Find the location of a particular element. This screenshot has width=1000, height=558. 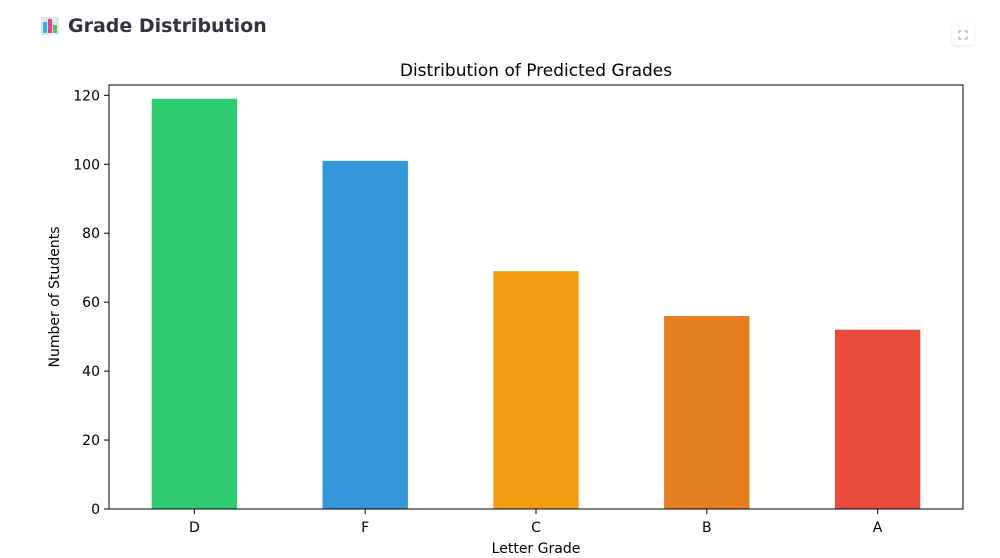

x-tick-label: A is located at coordinates (878, 528).